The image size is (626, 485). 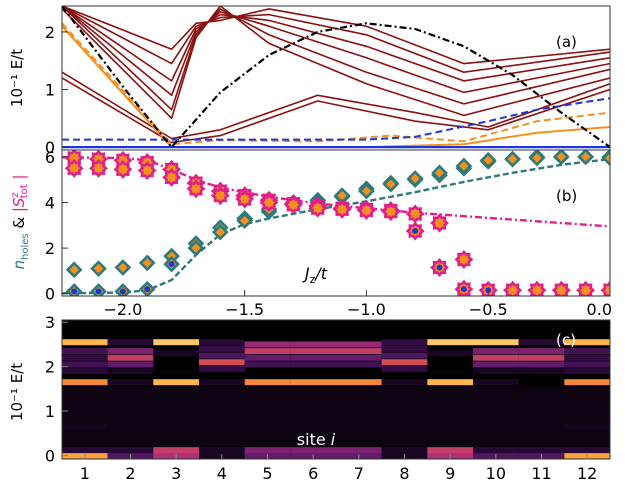 I want to click on panel-c-xtick-label: 12, so click(x=587, y=473).